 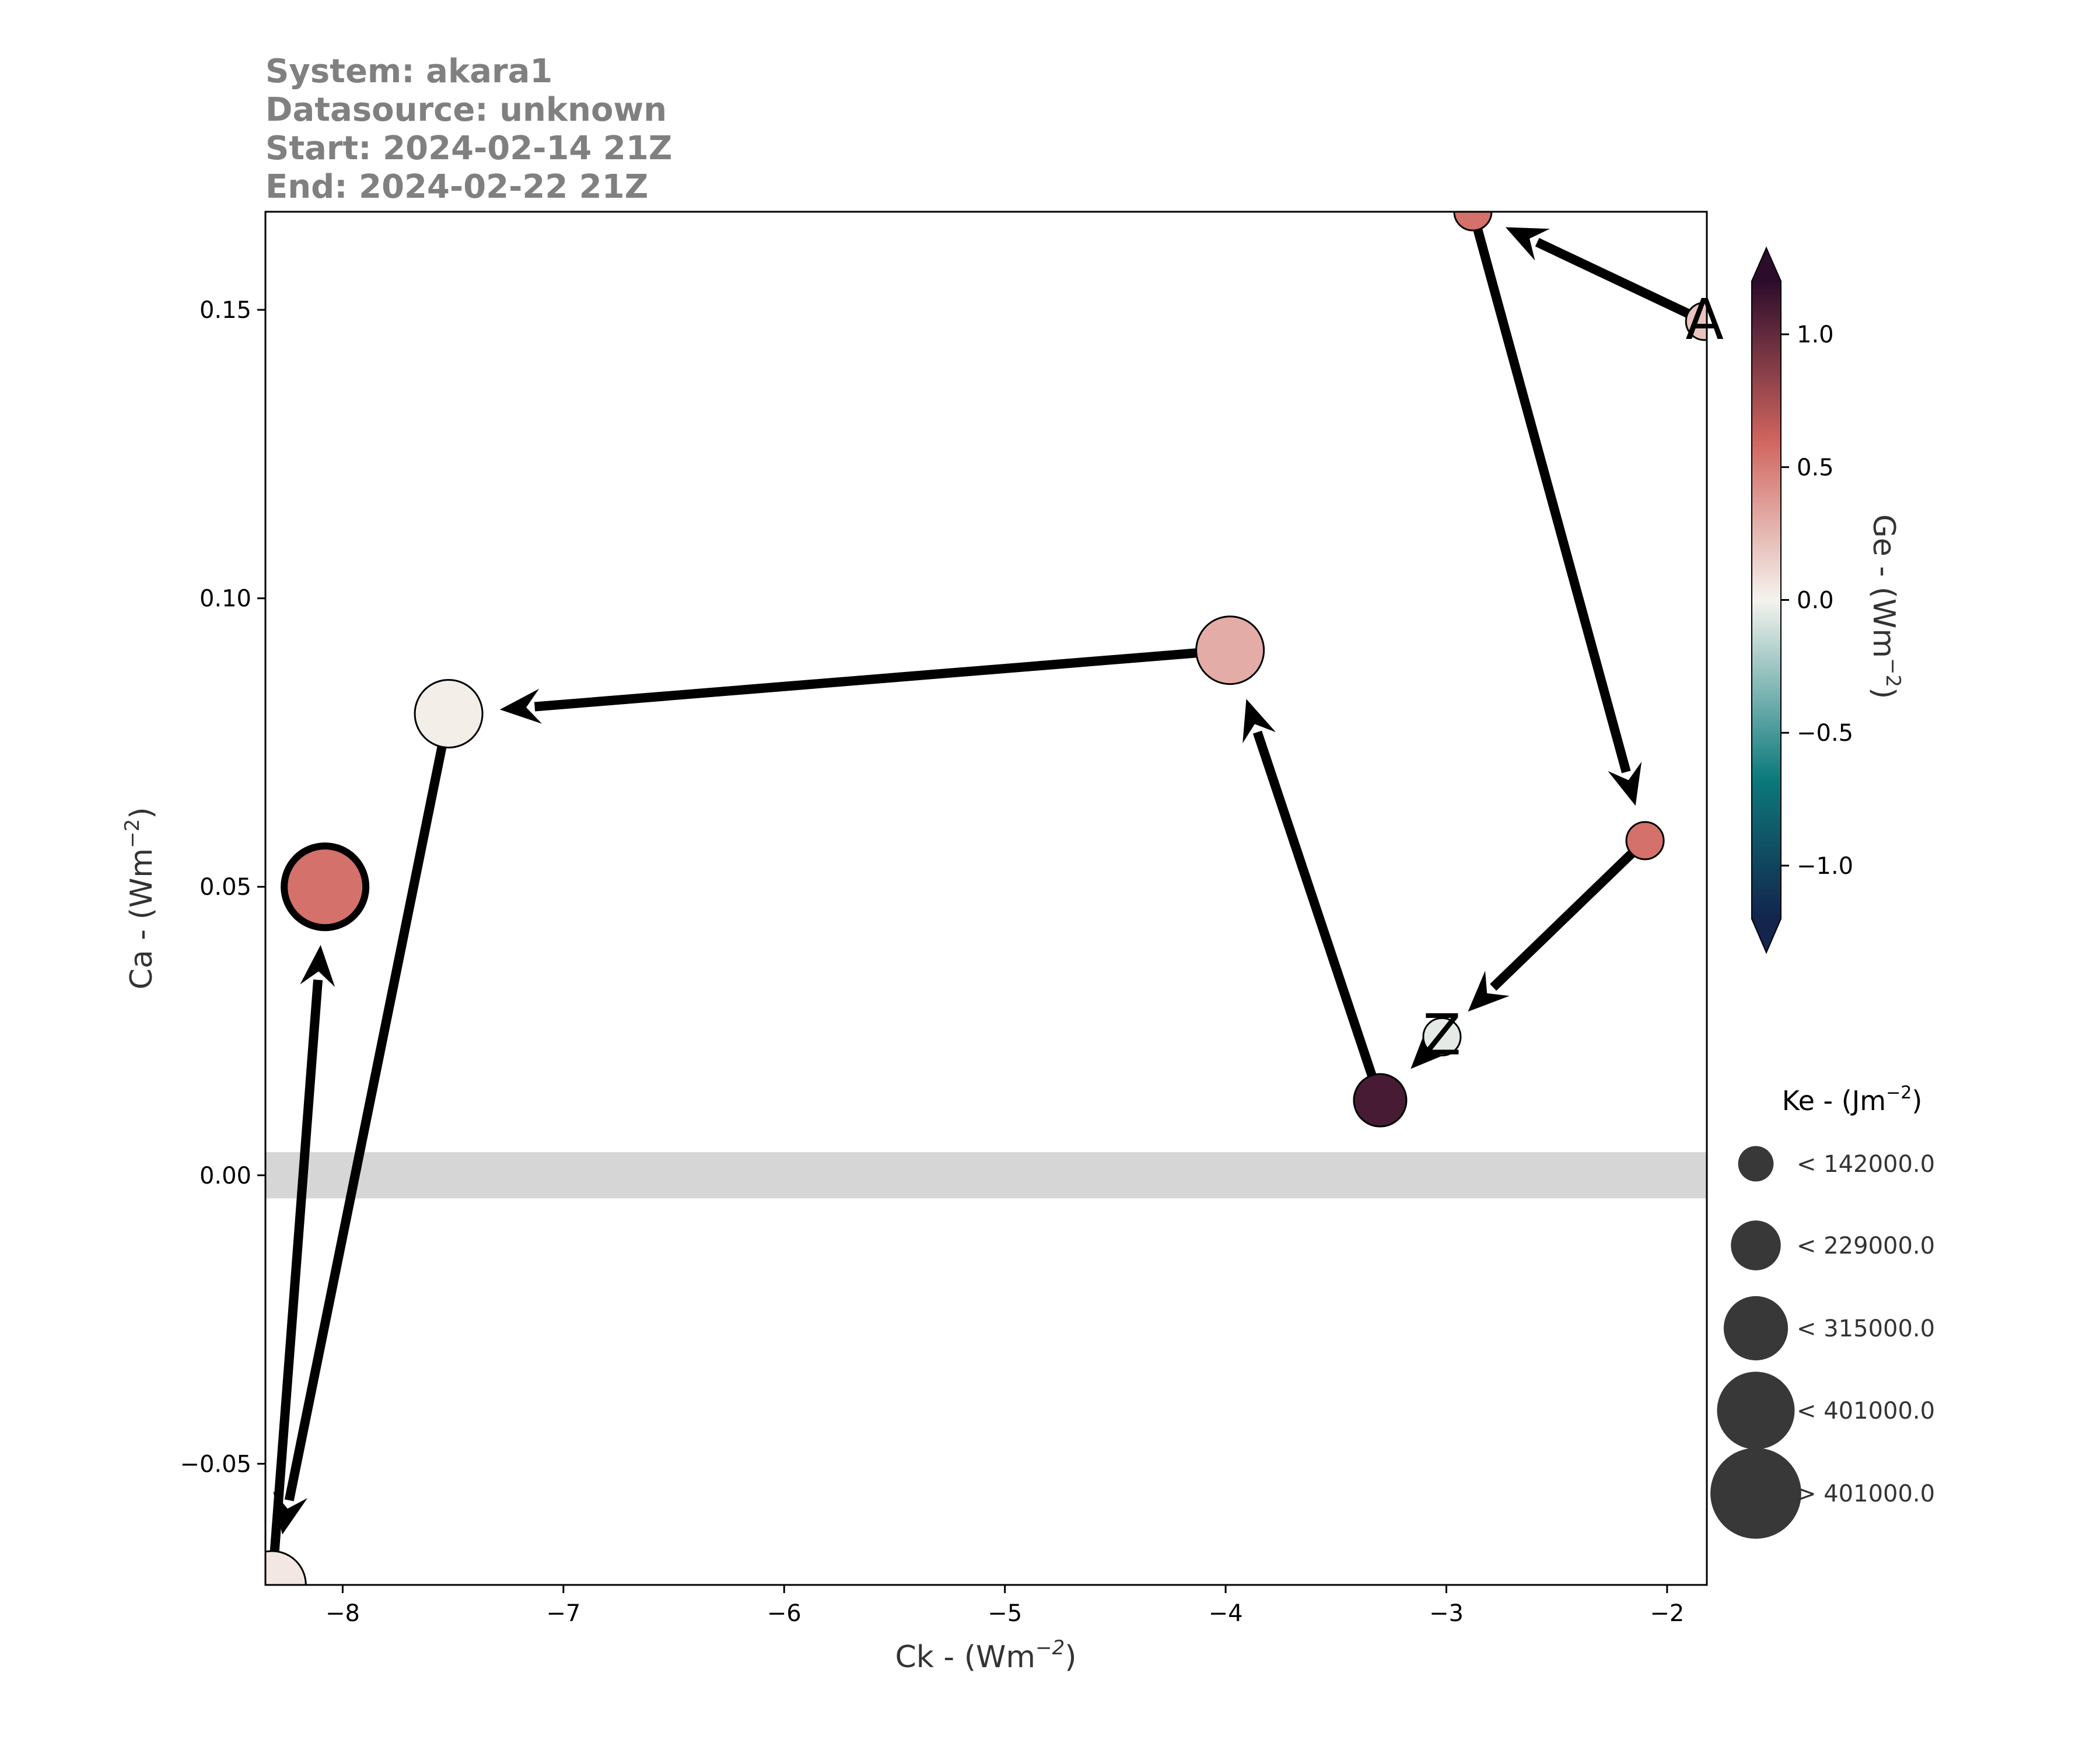 I want to click on y-tick-label: 0.10, so click(x=225, y=599).